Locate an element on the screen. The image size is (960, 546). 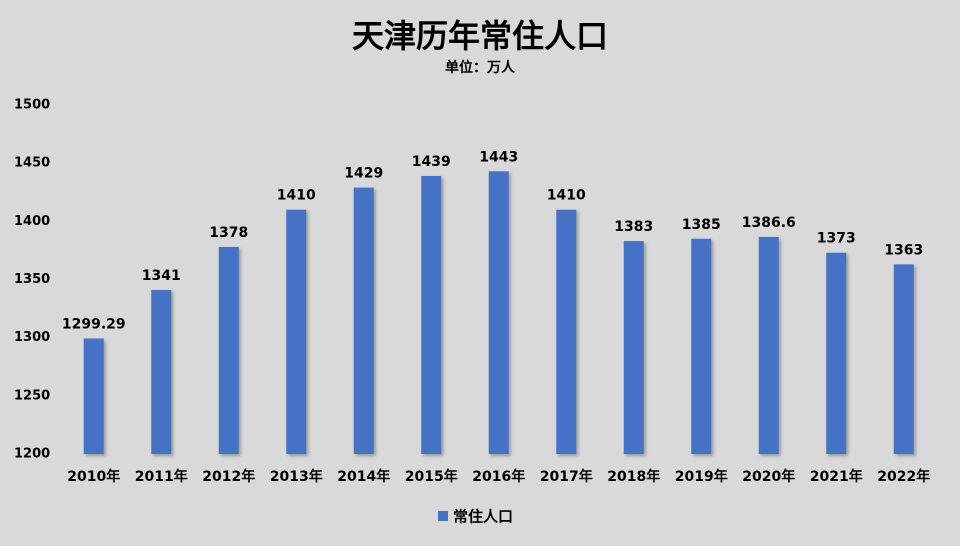
data-label: 1439 is located at coordinates (431, 162).